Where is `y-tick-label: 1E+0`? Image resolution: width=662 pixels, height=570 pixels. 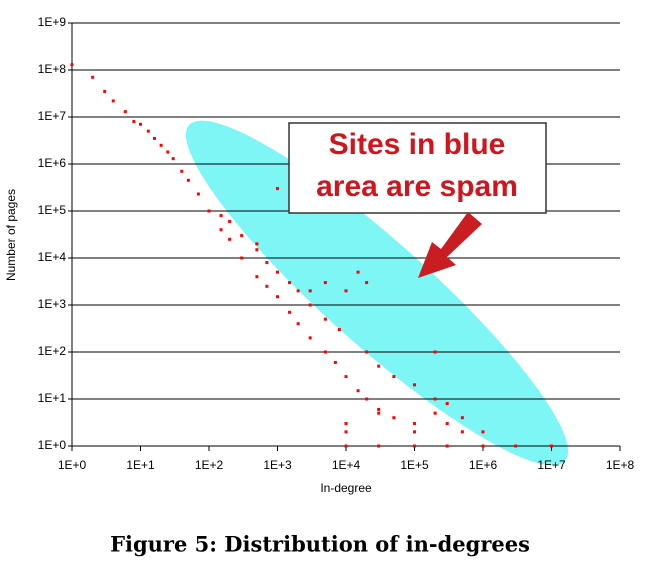 y-tick-label: 1E+0 is located at coordinates (52, 445).